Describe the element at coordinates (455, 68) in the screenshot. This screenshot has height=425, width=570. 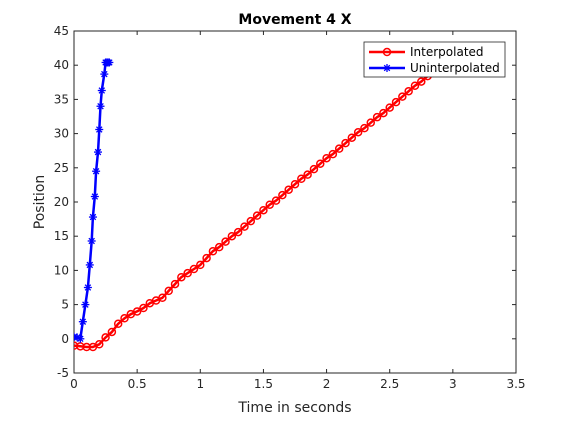
I see `legend-label-uninterpolated: Uninterpolated` at that location.